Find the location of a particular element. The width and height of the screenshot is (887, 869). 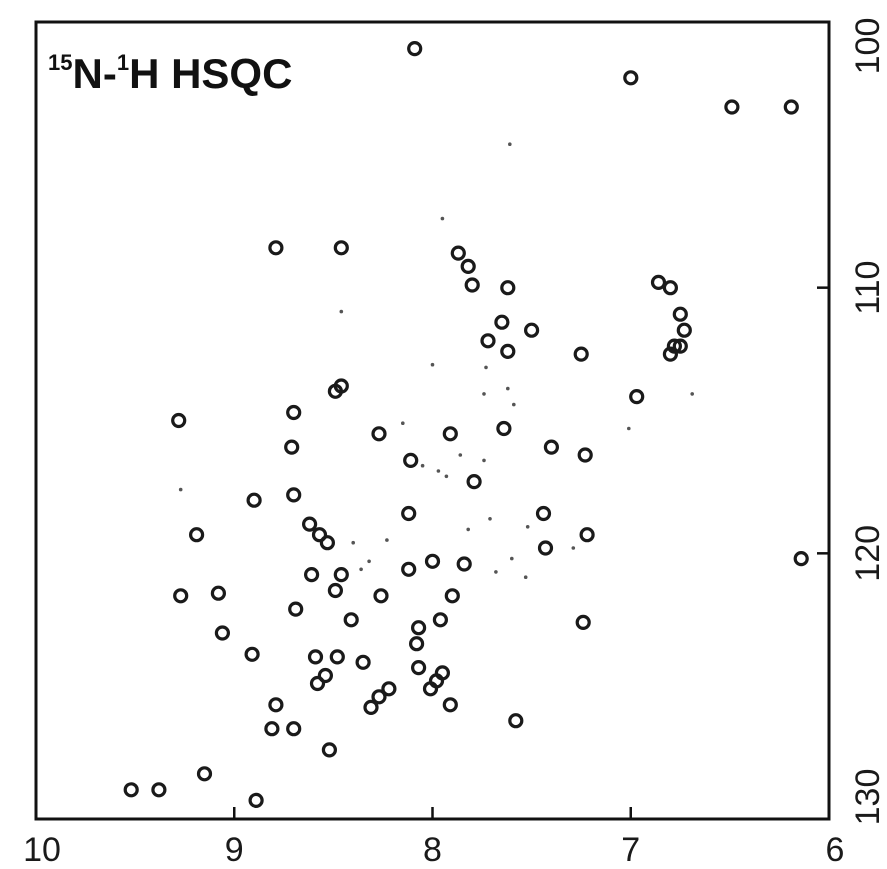

x-tick-label-9: 9 is located at coordinates (234, 850).